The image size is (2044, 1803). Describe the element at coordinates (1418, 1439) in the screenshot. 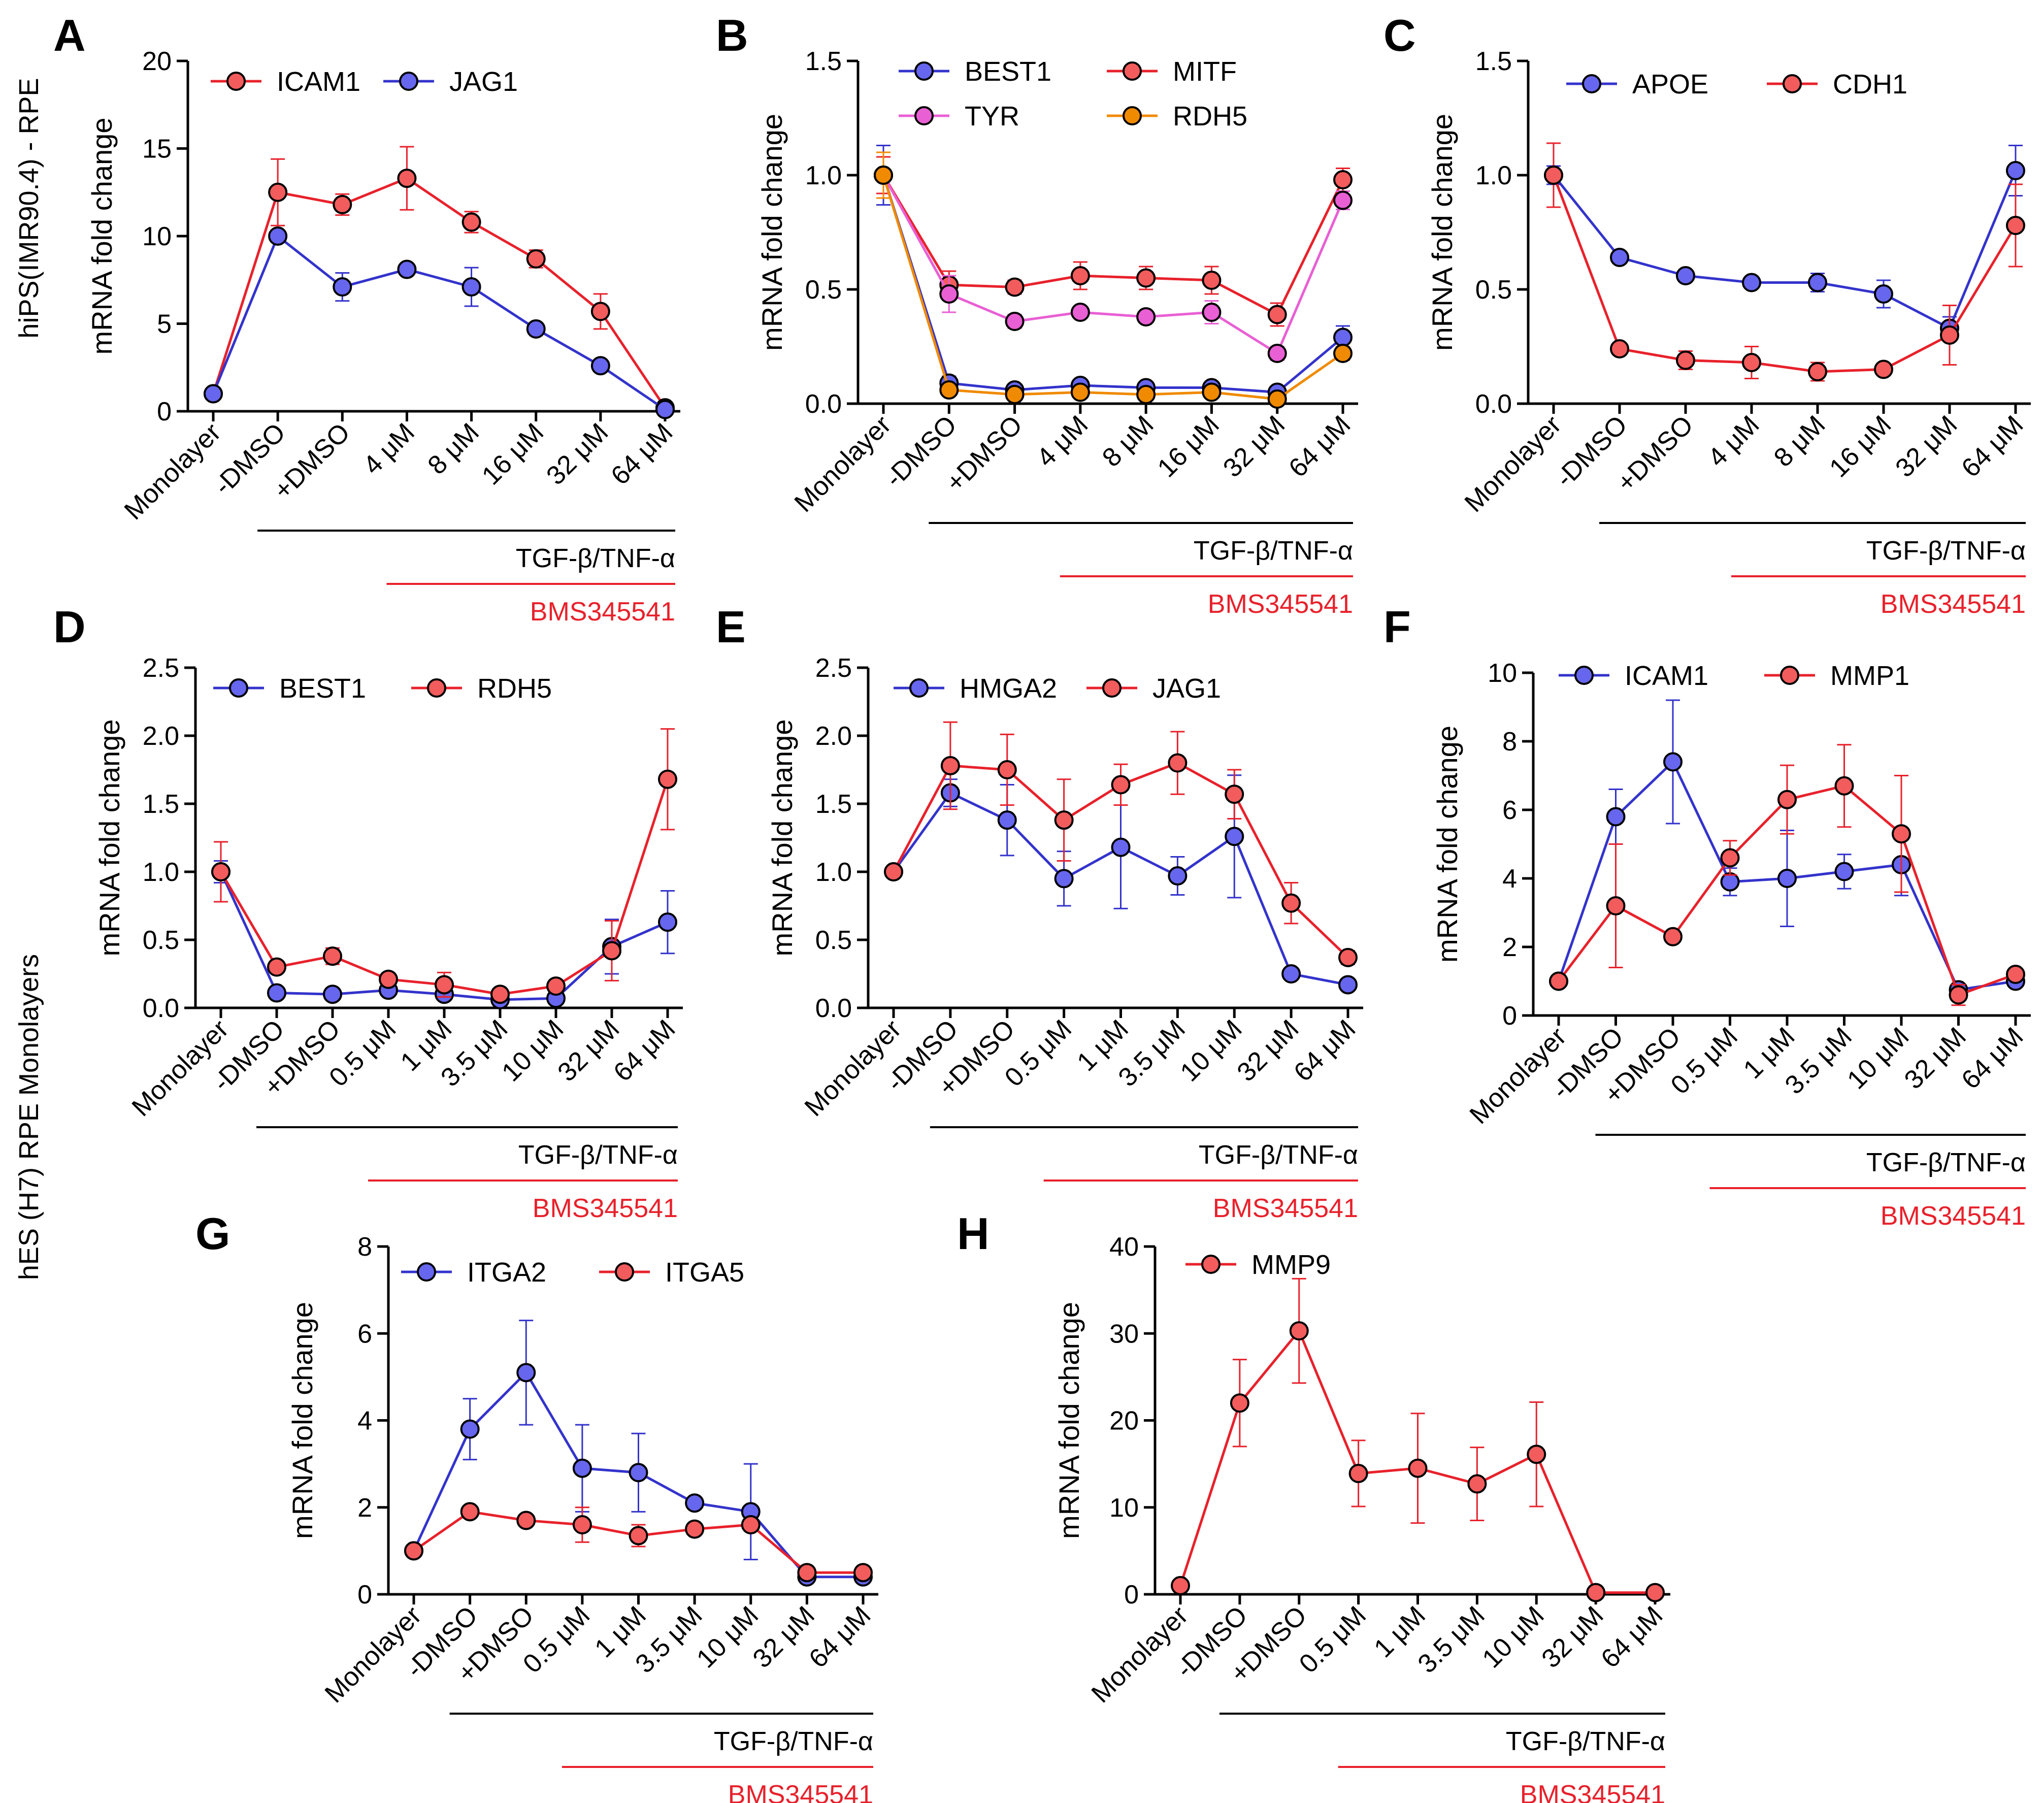

I see `panel-h-series-mmp9` at that location.